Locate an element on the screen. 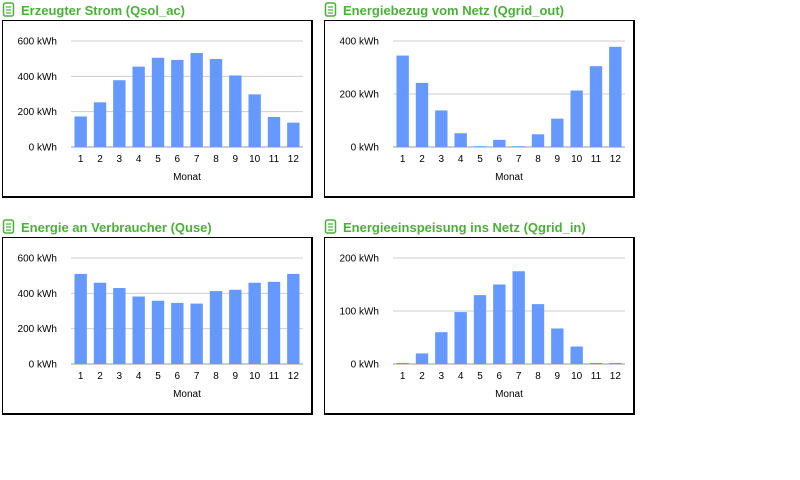 The width and height of the screenshot is (800, 480). panel-title-row: Energie an Verbraucher (Quse) is located at coordinates (107, 227).